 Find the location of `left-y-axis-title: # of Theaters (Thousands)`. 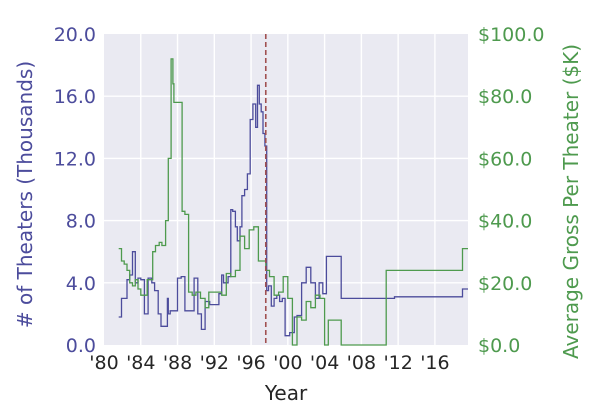

left-y-axis-title: # of Theaters (Thousands) is located at coordinates (25, 194).